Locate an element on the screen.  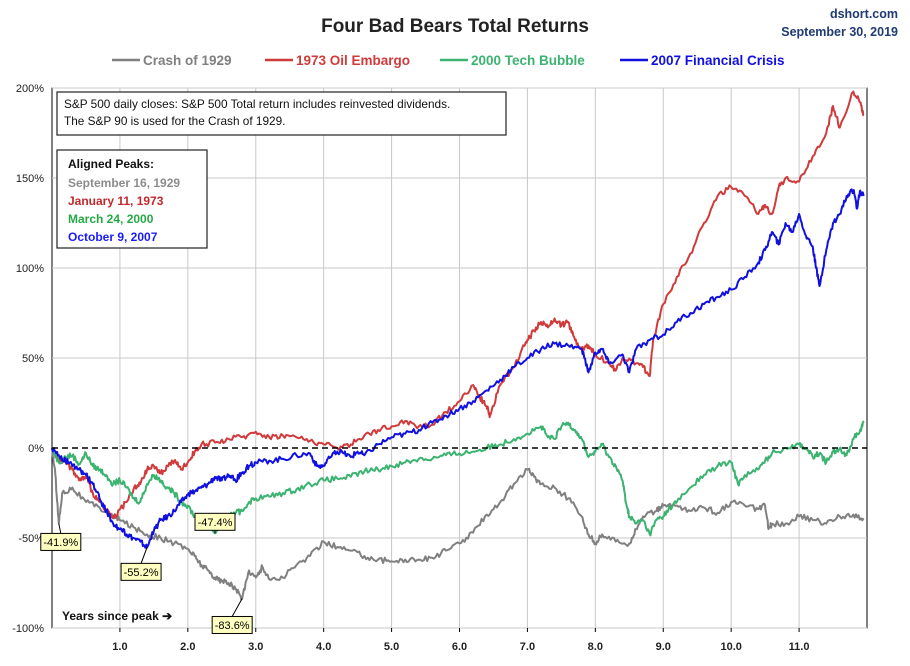
x-tick-label: 7.0 is located at coordinates (527, 647).